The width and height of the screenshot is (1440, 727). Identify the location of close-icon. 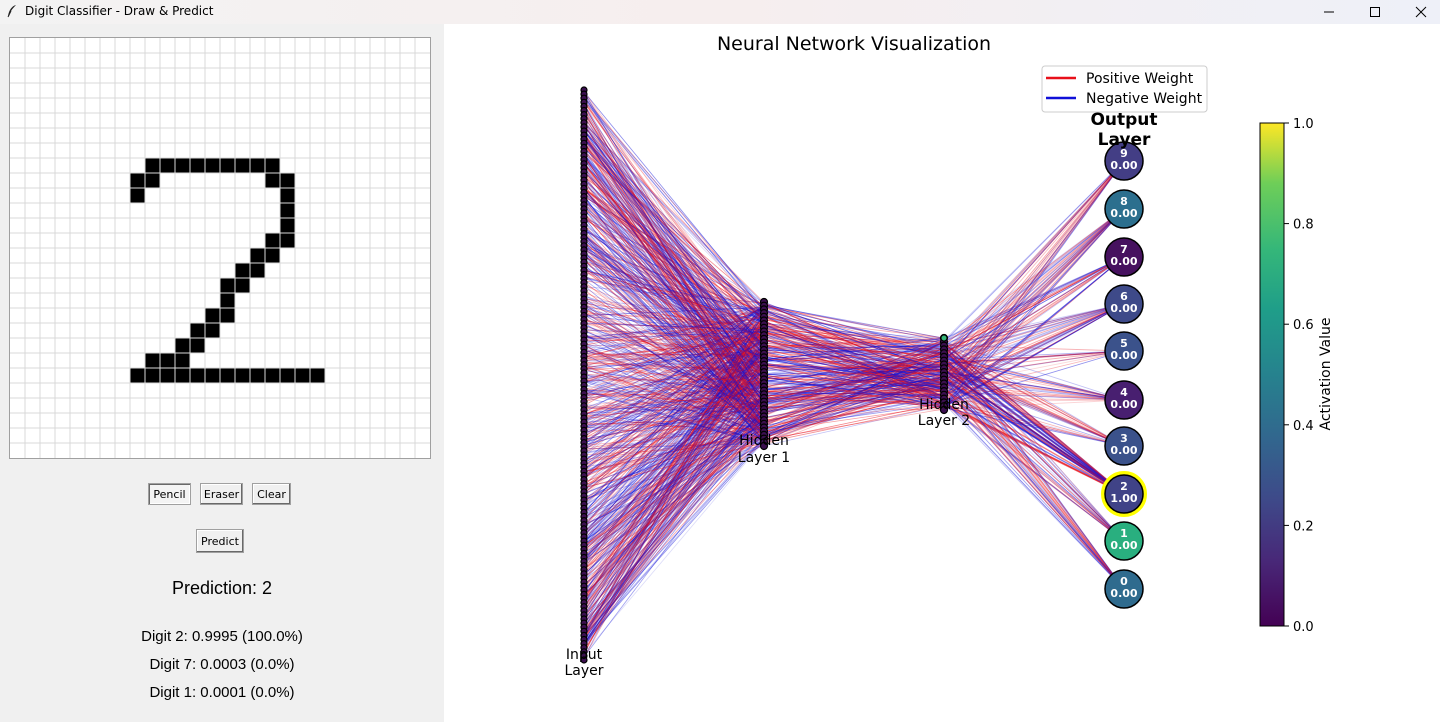
(1421, 12).